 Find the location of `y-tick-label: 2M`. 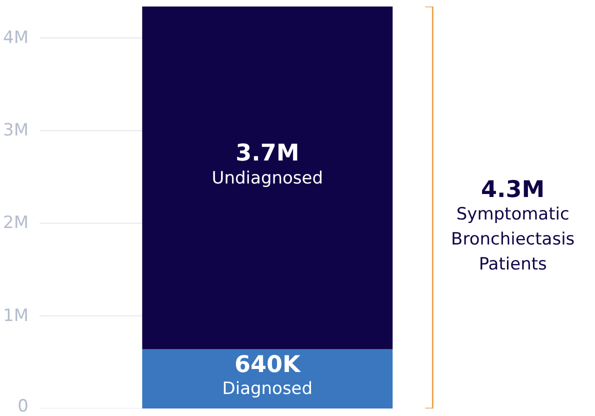

y-tick-label: 2M is located at coordinates (15, 223).